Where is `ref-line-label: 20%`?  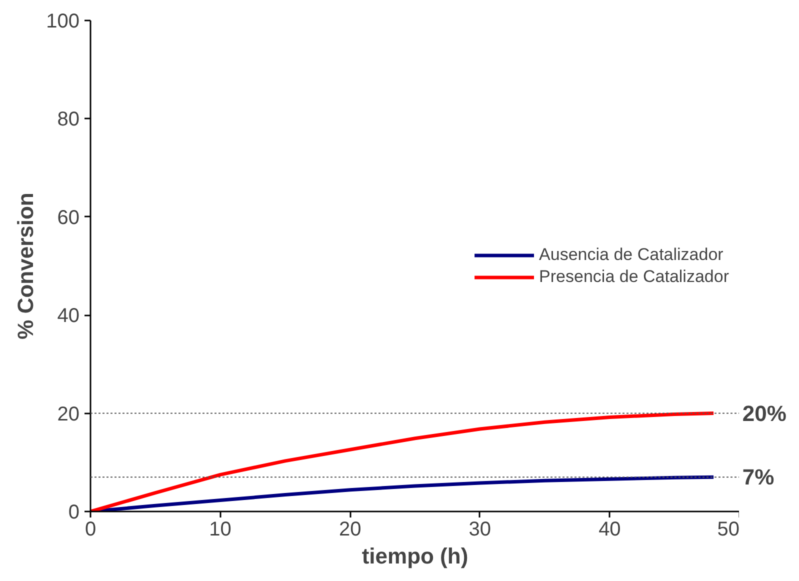
ref-line-label: 20% is located at coordinates (764, 413).